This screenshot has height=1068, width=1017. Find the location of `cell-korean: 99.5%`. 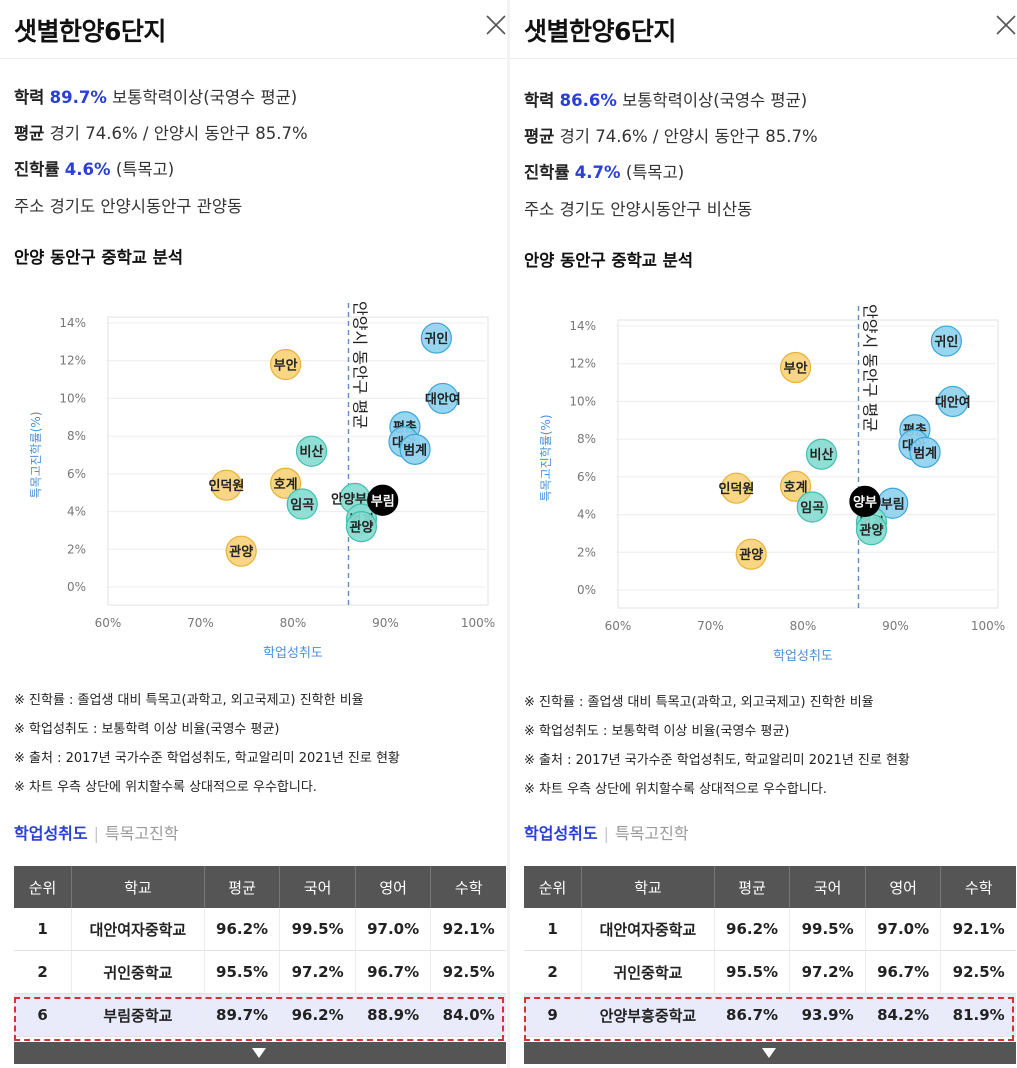

cell-korean: 99.5% is located at coordinates (317, 929).